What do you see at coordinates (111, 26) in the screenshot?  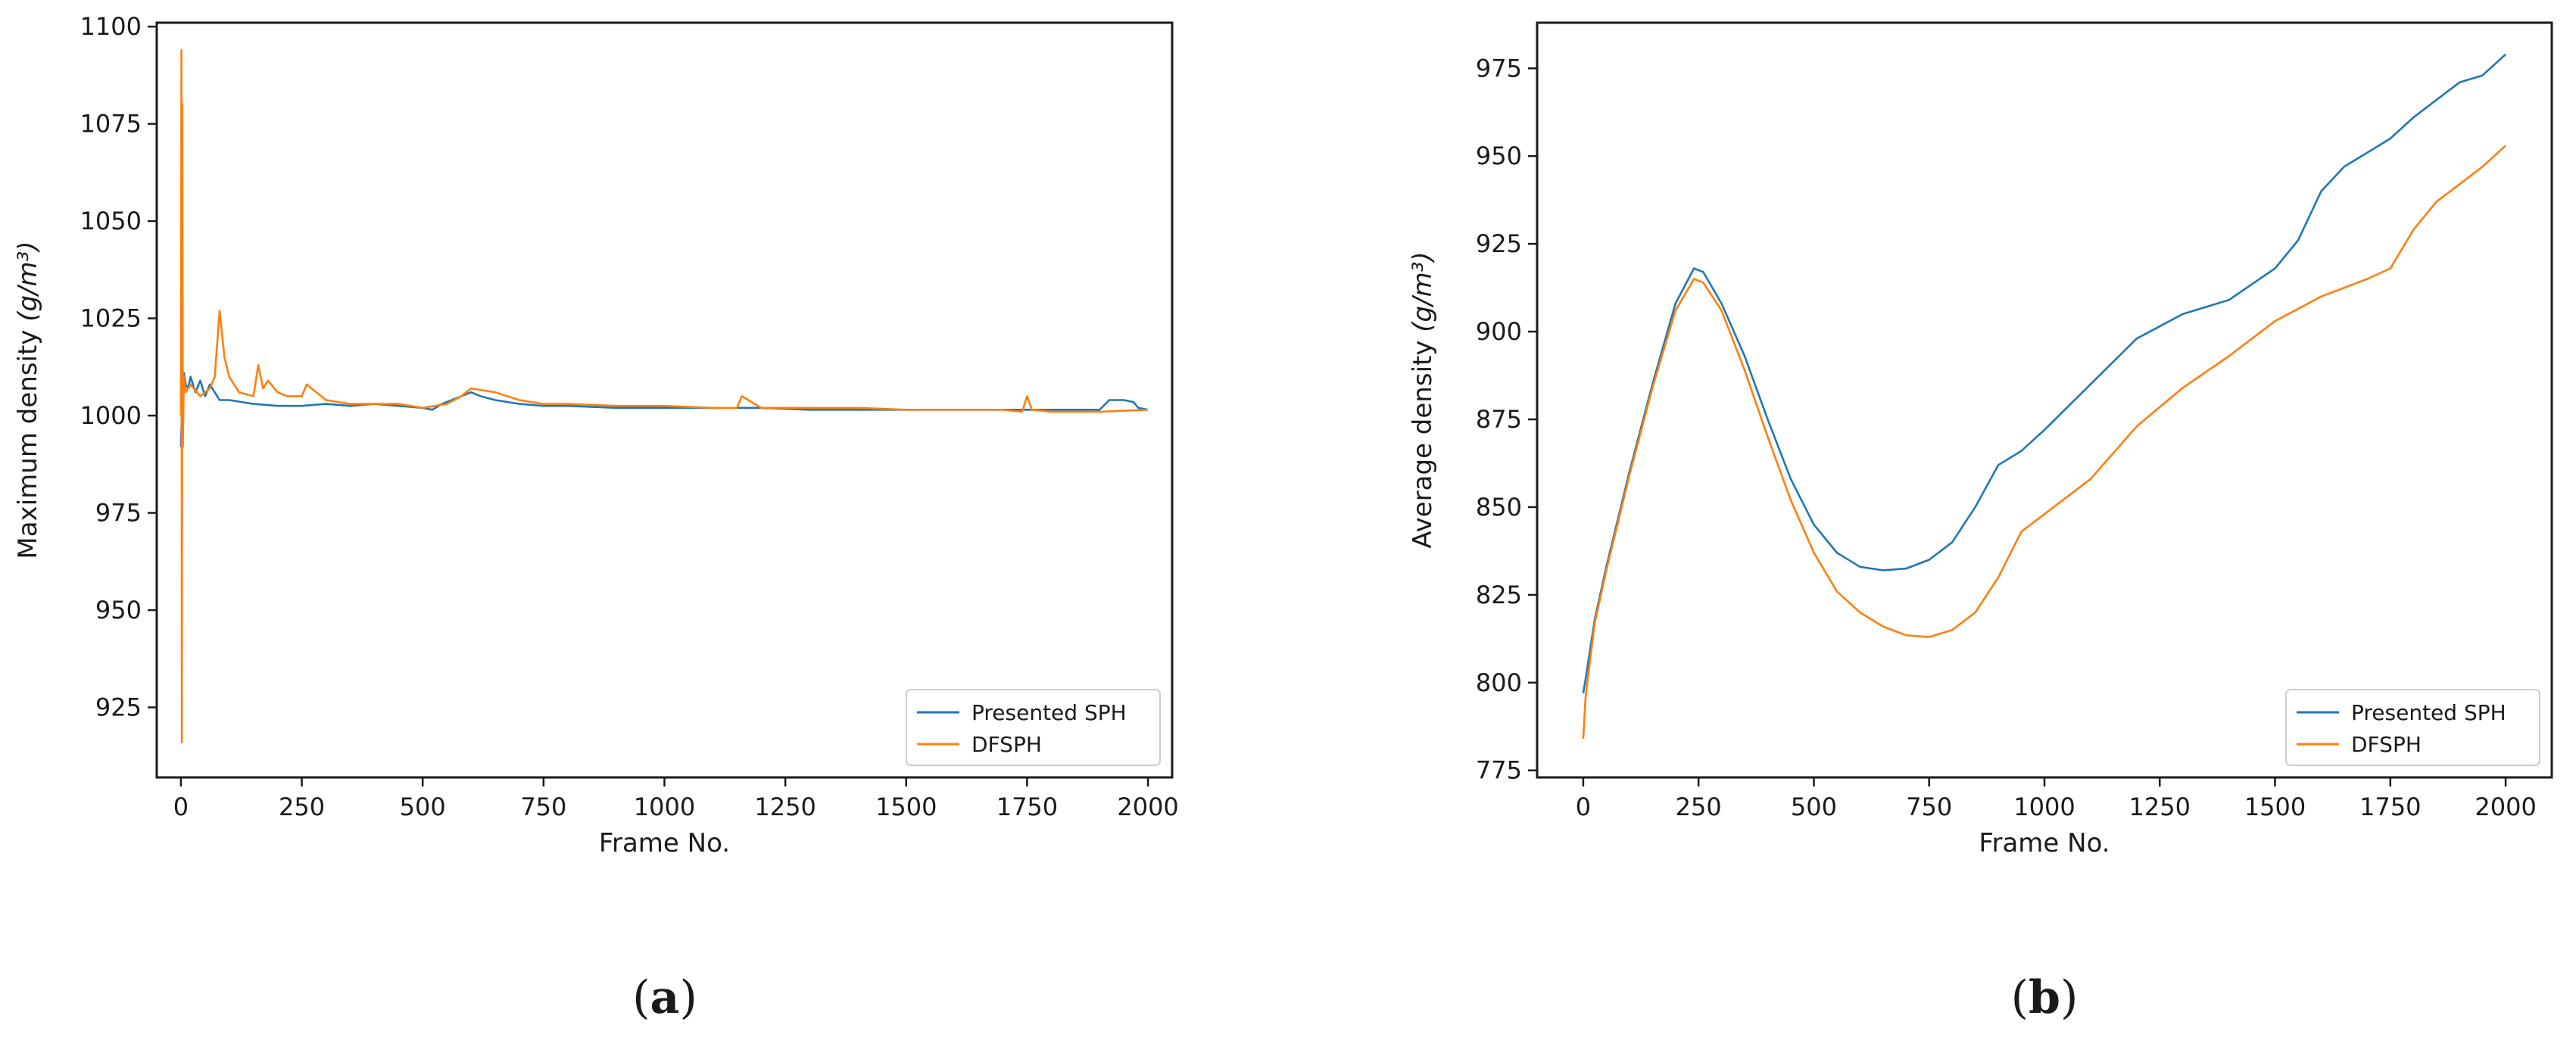 I see `y-tick-label: 1100` at bounding box center [111, 26].